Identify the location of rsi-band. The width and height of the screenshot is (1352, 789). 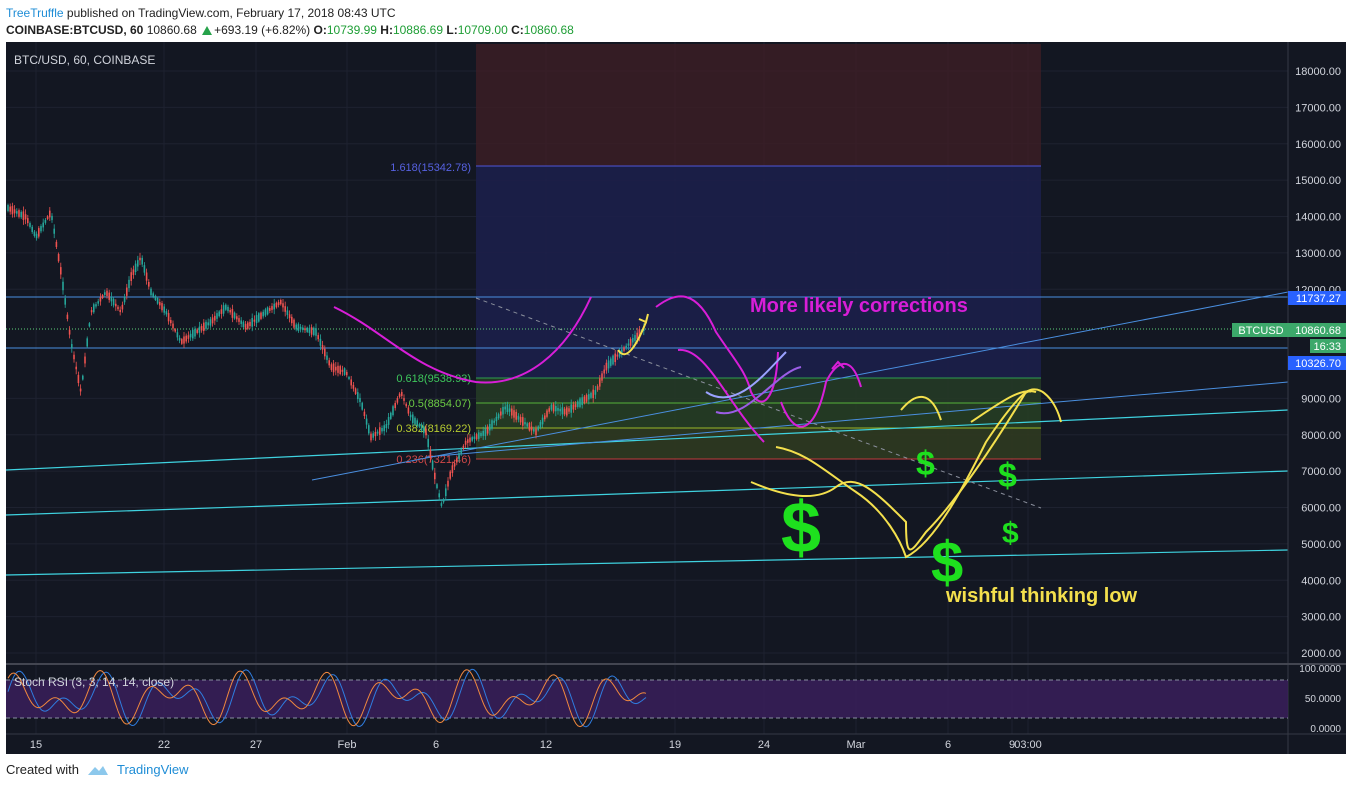
(647, 699).